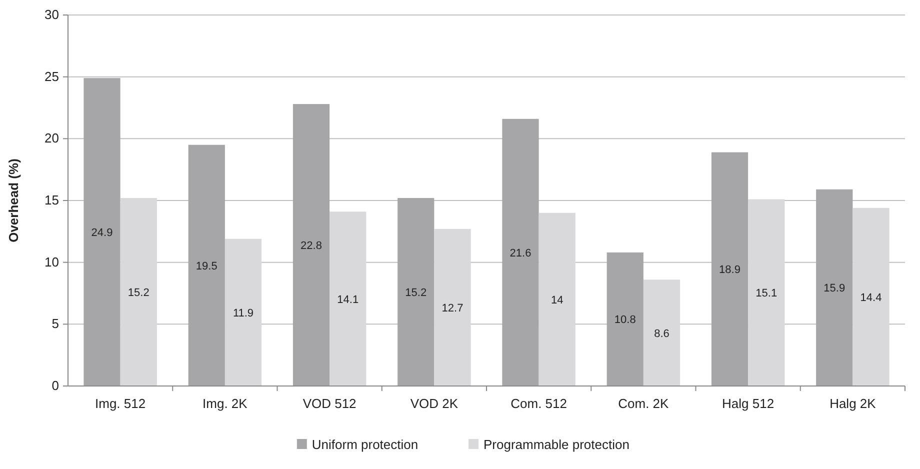 The height and width of the screenshot is (469, 920). I want to click on data-label: 14, so click(557, 300).